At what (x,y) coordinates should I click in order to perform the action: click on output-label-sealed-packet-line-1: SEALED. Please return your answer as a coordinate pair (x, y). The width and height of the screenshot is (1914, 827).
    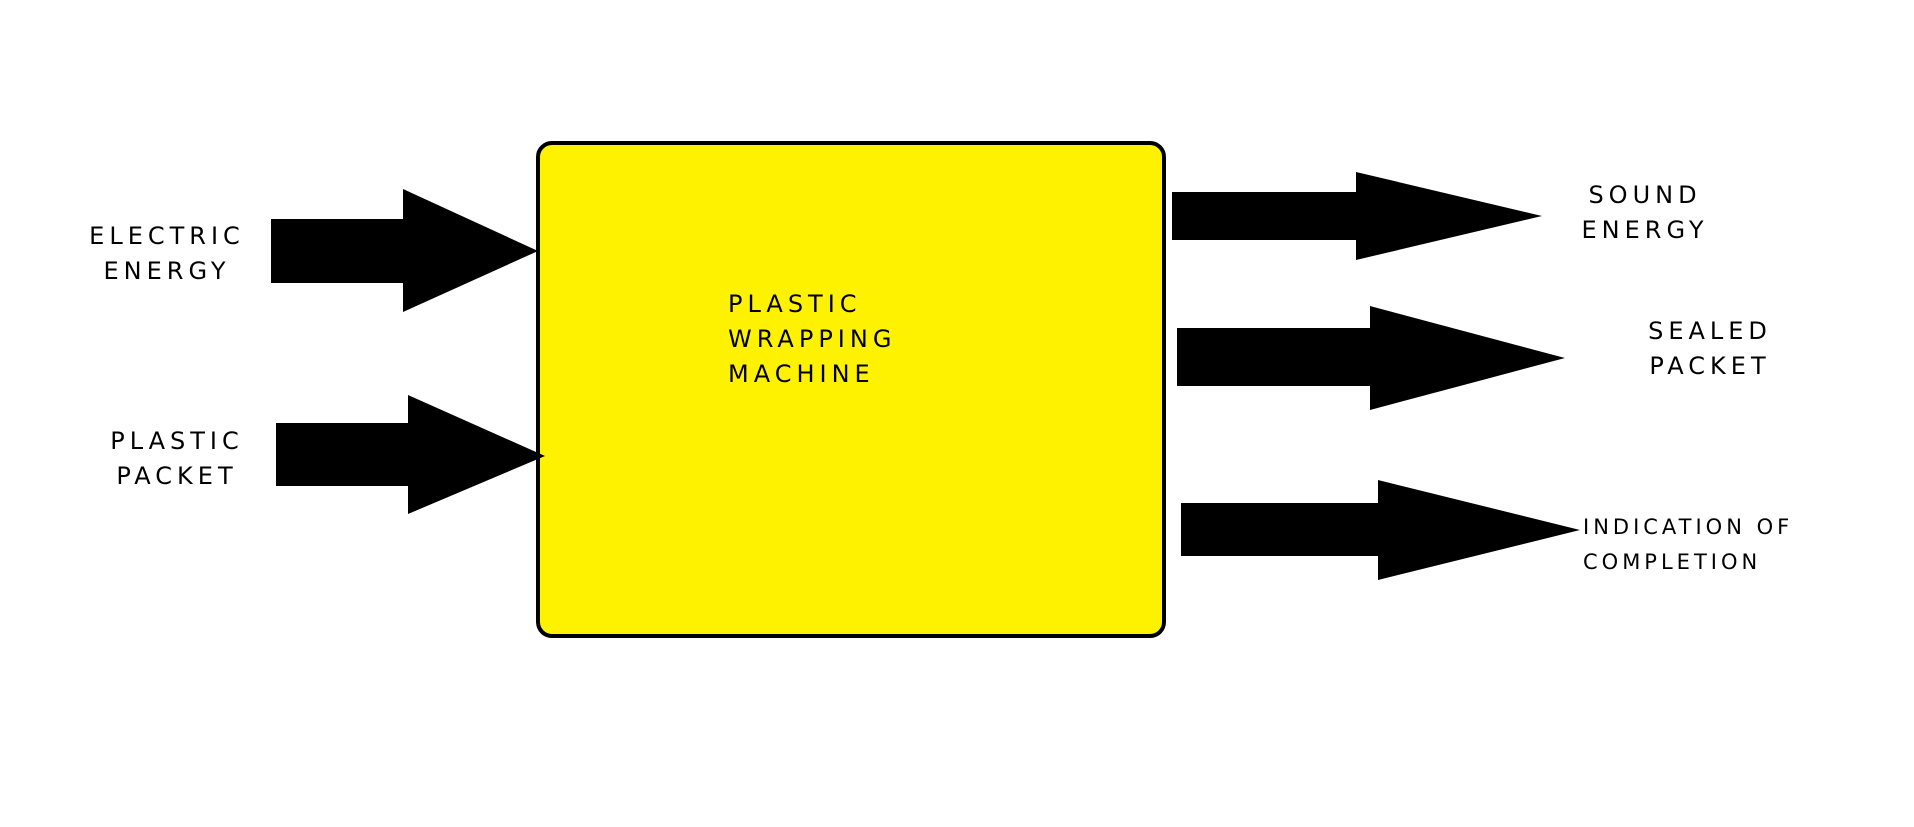
    Looking at the image, I should click on (1710, 331).